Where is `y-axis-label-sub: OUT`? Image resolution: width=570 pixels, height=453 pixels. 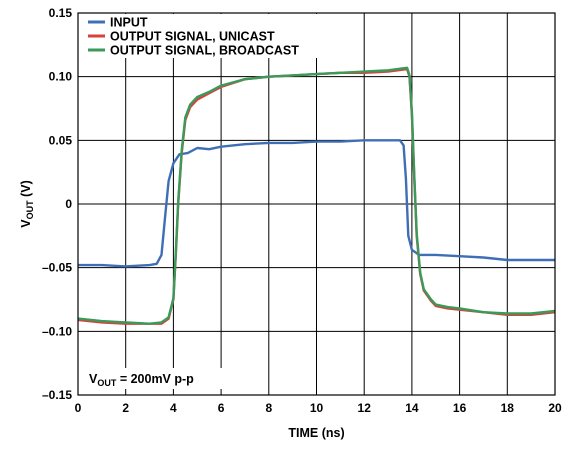 y-axis-label-sub: OUT is located at coordinates (30, 210).